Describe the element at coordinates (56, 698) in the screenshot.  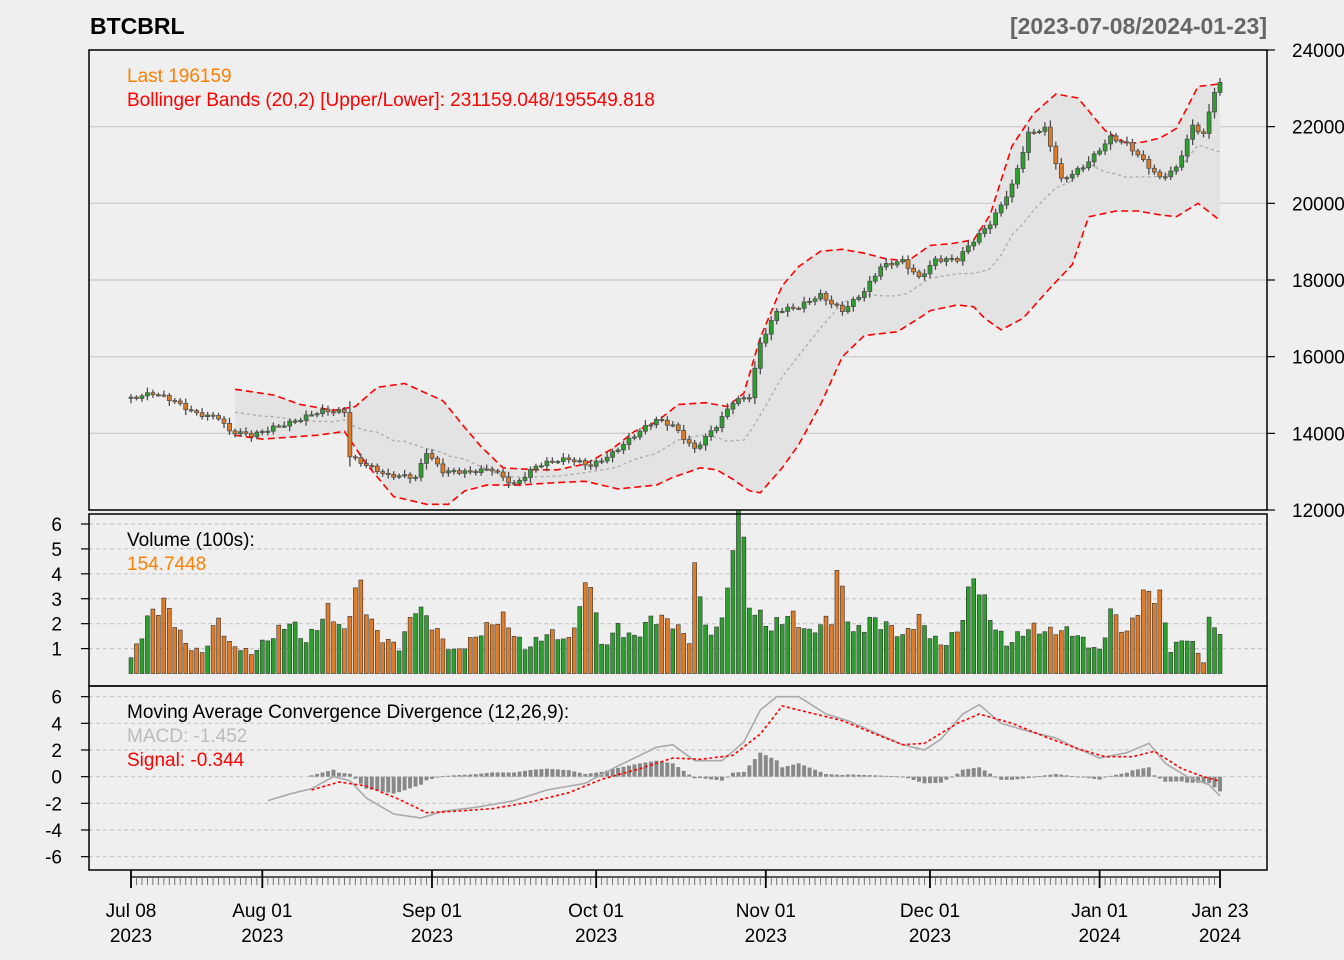
I see `macd-y-tick-label: 6` at that location.